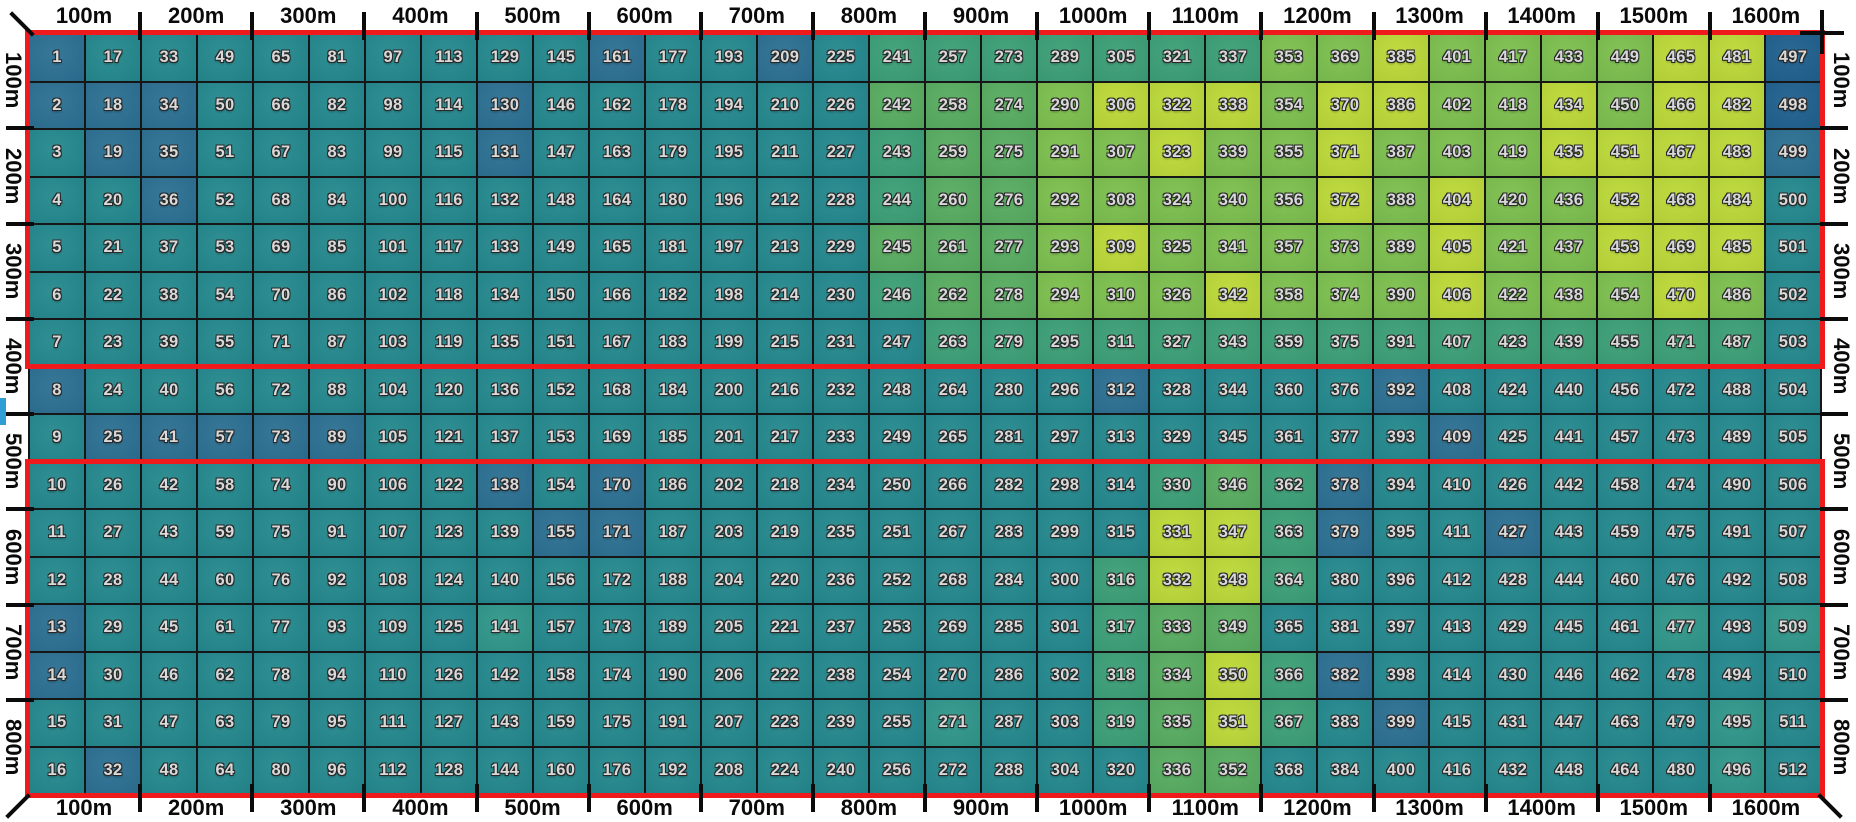 The image size is (1856, 822). I want to click on grid-cell: 478, so click(1681, 675).